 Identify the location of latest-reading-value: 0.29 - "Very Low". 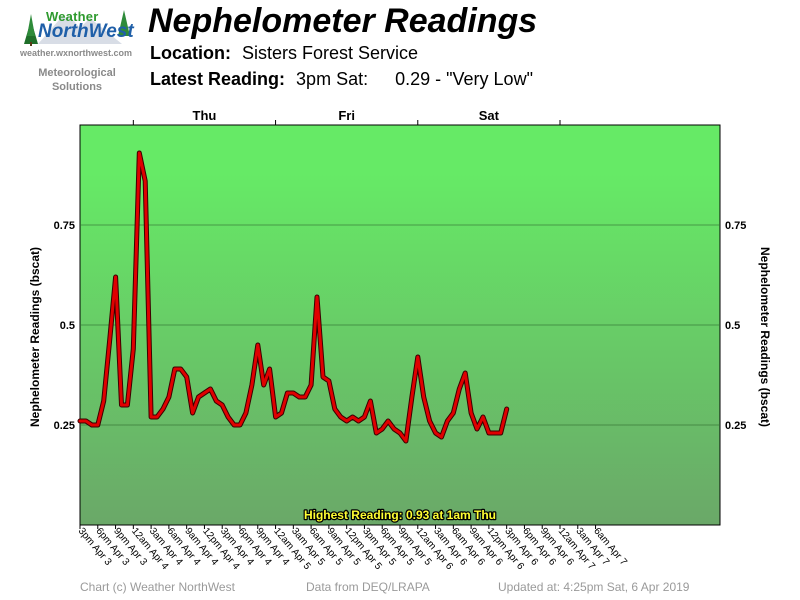
(464, 79).